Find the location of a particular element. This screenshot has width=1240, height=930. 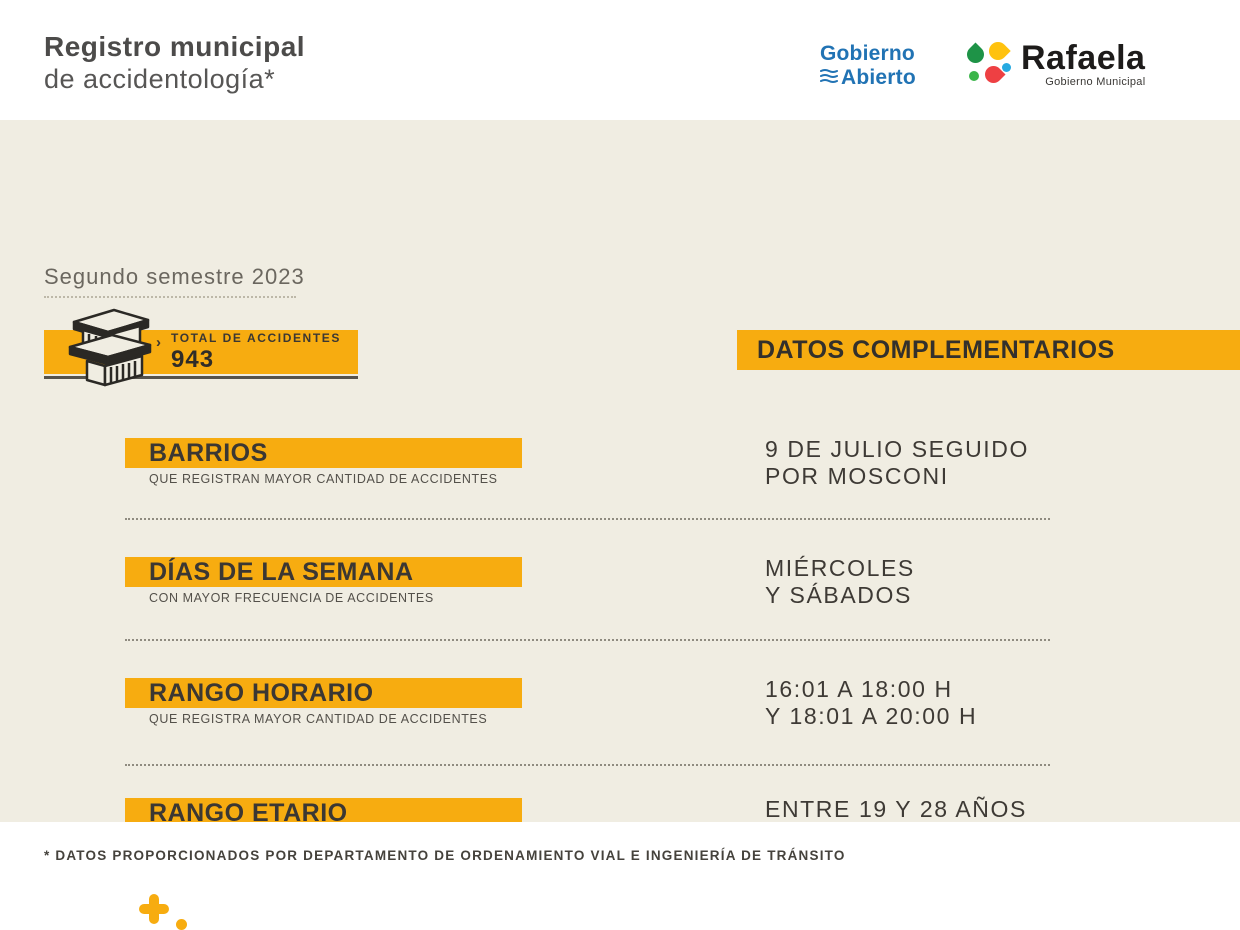

section-rango-horario-title: RANGO HORARIO is located at coordinates (261, 692).